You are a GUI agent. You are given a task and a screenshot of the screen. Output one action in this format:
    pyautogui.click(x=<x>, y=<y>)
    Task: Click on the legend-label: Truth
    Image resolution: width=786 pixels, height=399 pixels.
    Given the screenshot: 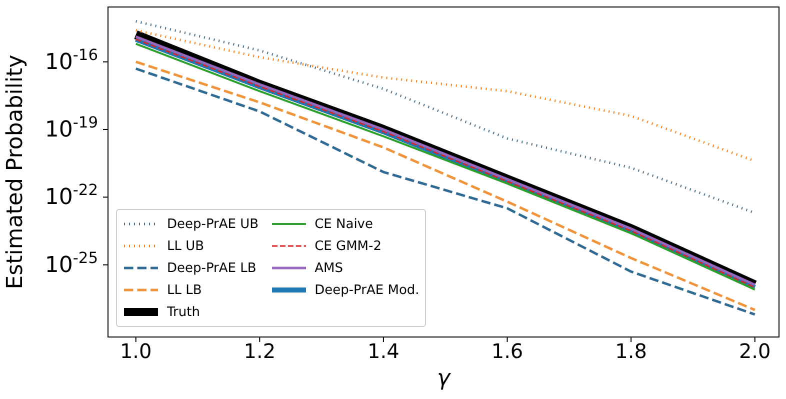 What is the action you would take?
    pyautogui.click(x=183, y=312)
    